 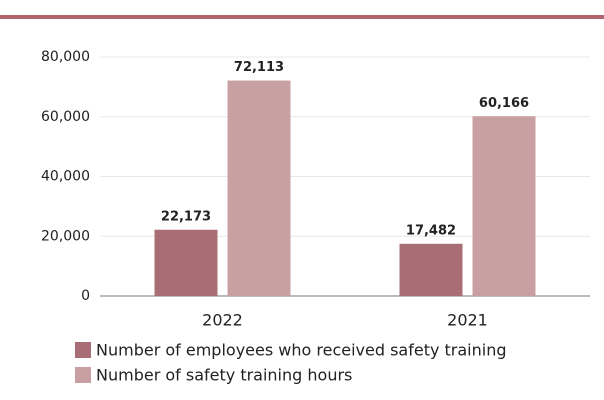 What do you see at coordinates (65, 57) in the screenshot?
I see `y-tick-label: 80,000` at bounding box center [65, 57].